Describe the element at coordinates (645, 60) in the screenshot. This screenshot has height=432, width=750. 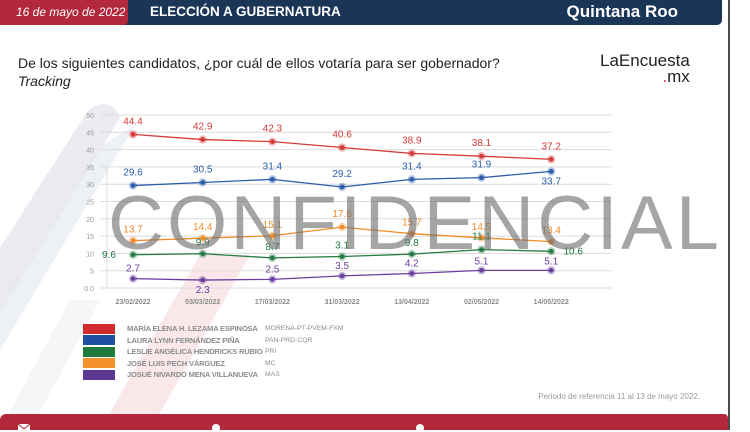
I see `logo-main: LaEncuesta` at that location.